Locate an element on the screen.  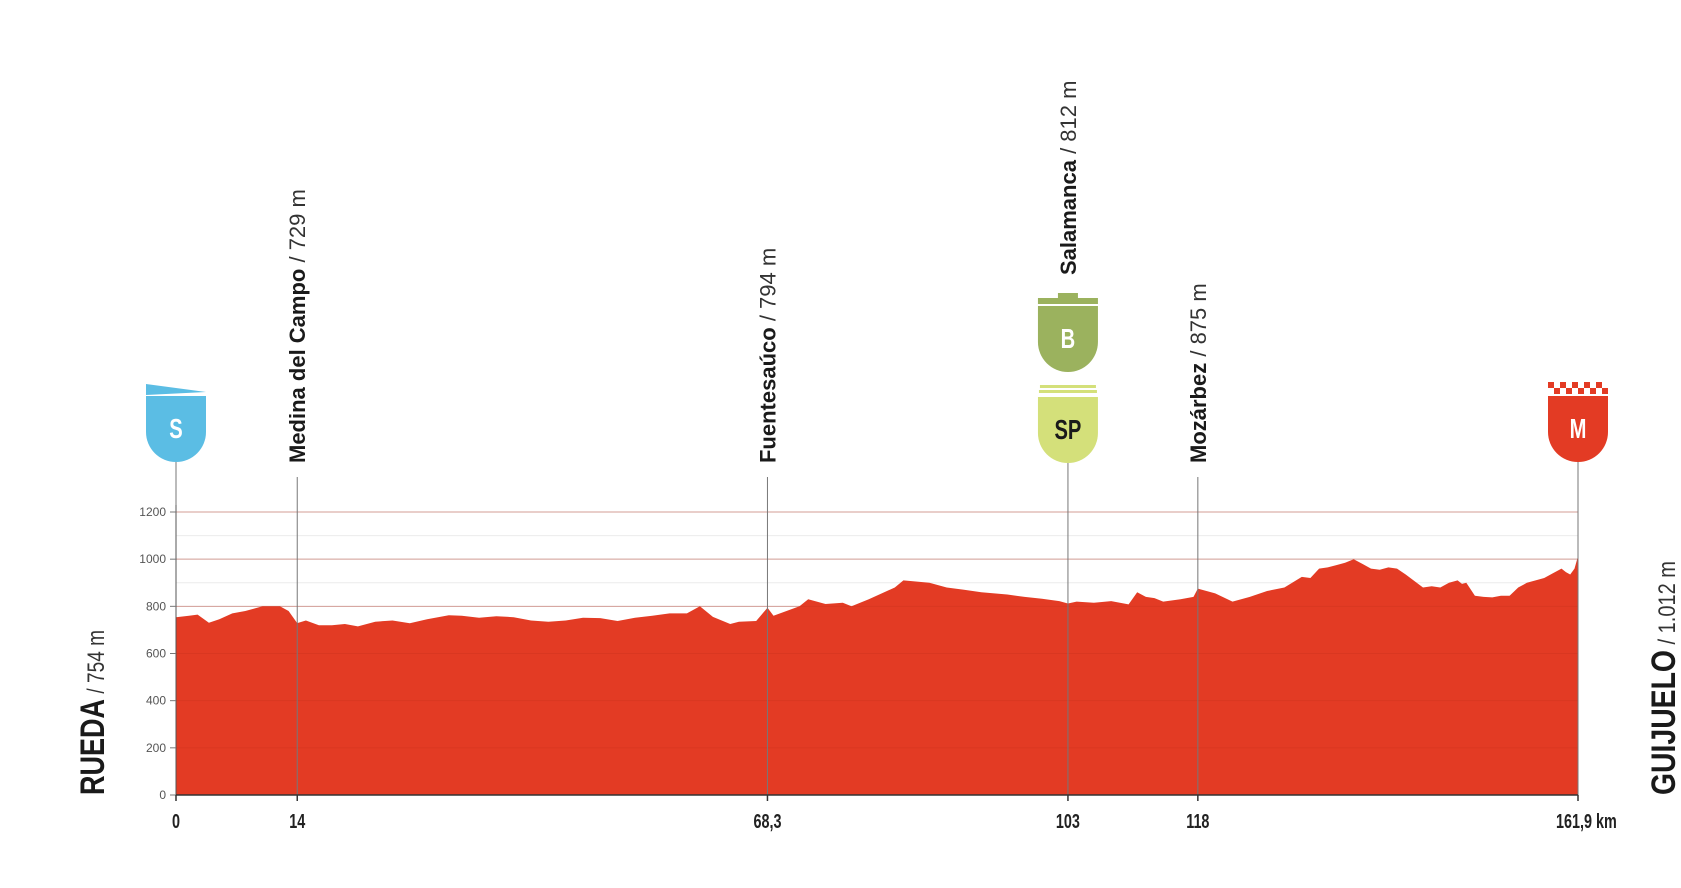
finish-label: GUIJUELO / 1.012 m is located at coordinates (1663, 678).